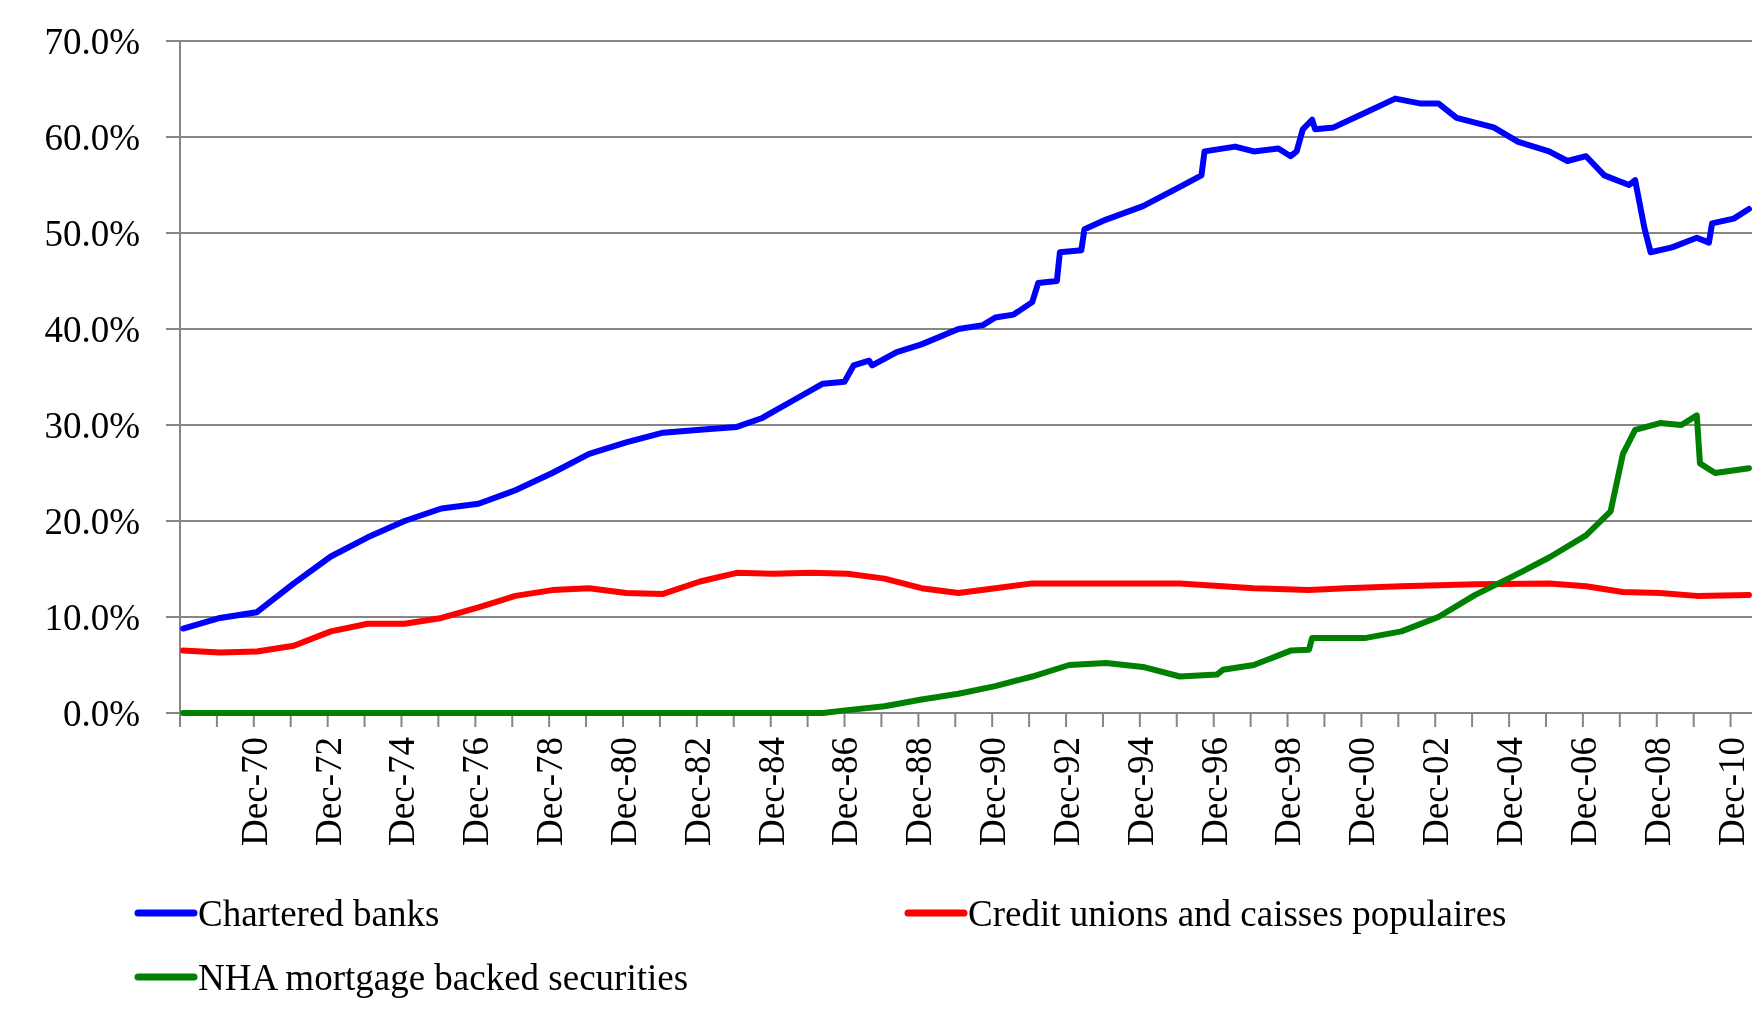 The width and height of the screenshot is (1762, 1013). What do you see at coordinates (476, 791) in the screenshot?
I see `x-tick-label: Dec-76` at bounding box center [476, 791].